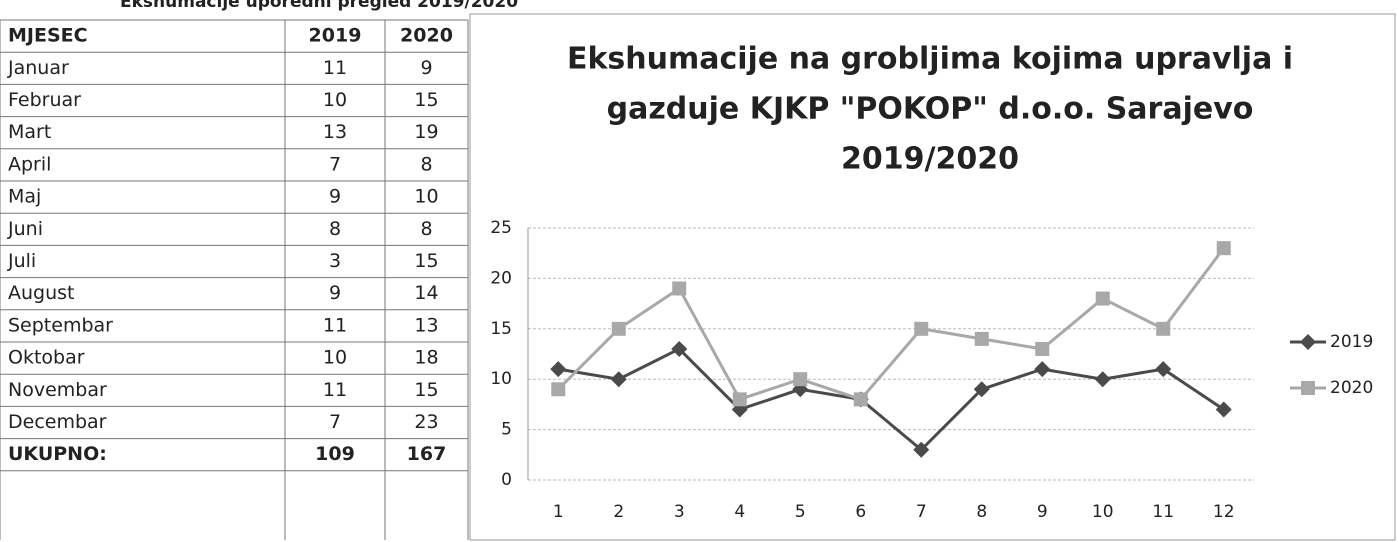 The height and width of the screenshot is (542, 1398). I want to click on x-tick-label: 8, so click(981, 512).